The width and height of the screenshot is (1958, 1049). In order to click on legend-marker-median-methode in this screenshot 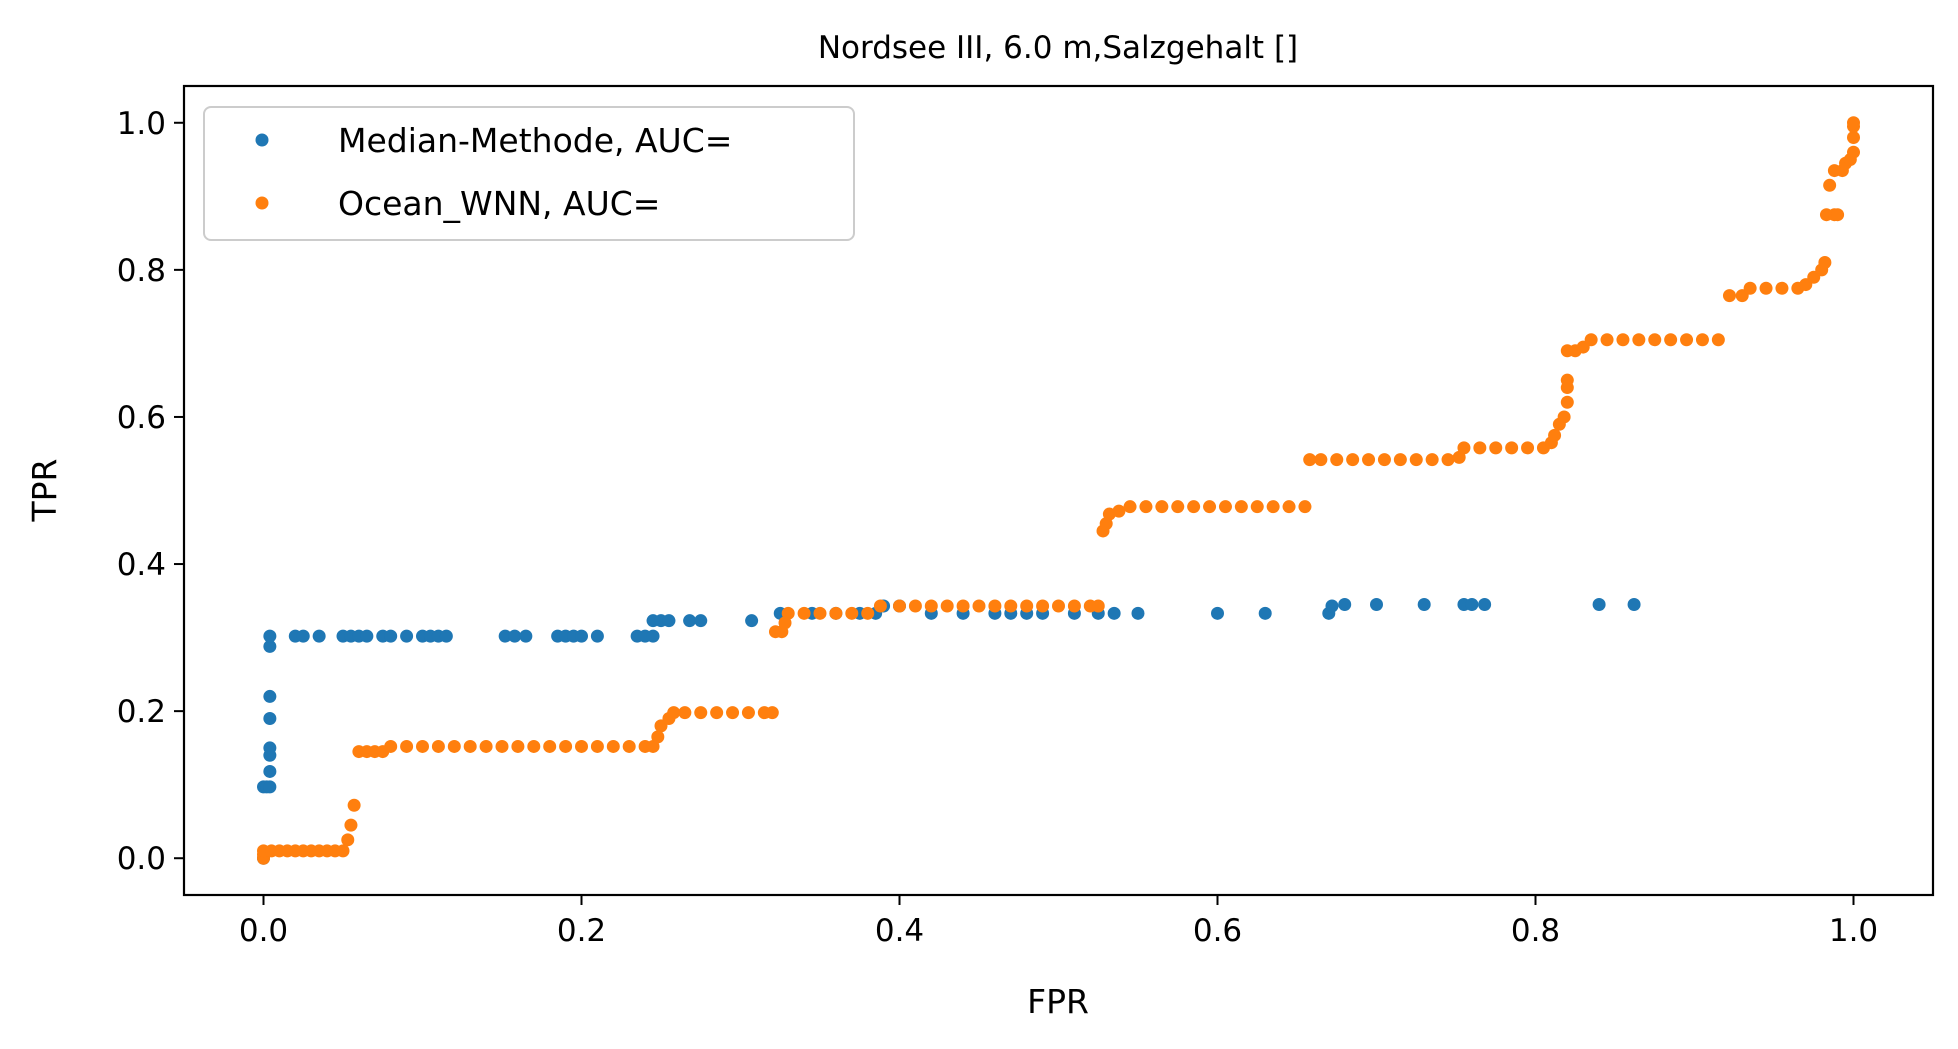, I will do `click(262, 140)`.